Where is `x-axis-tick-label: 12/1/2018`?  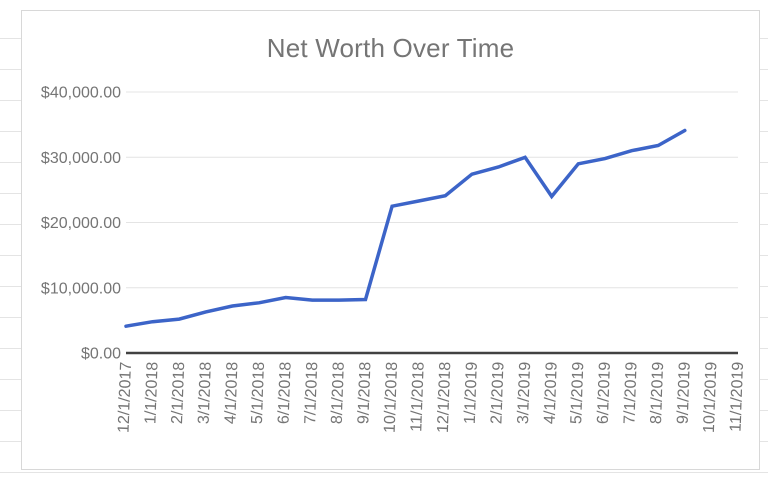
x-axis-tick-label: 12/1/2018 is located at coordinates (444, 397).